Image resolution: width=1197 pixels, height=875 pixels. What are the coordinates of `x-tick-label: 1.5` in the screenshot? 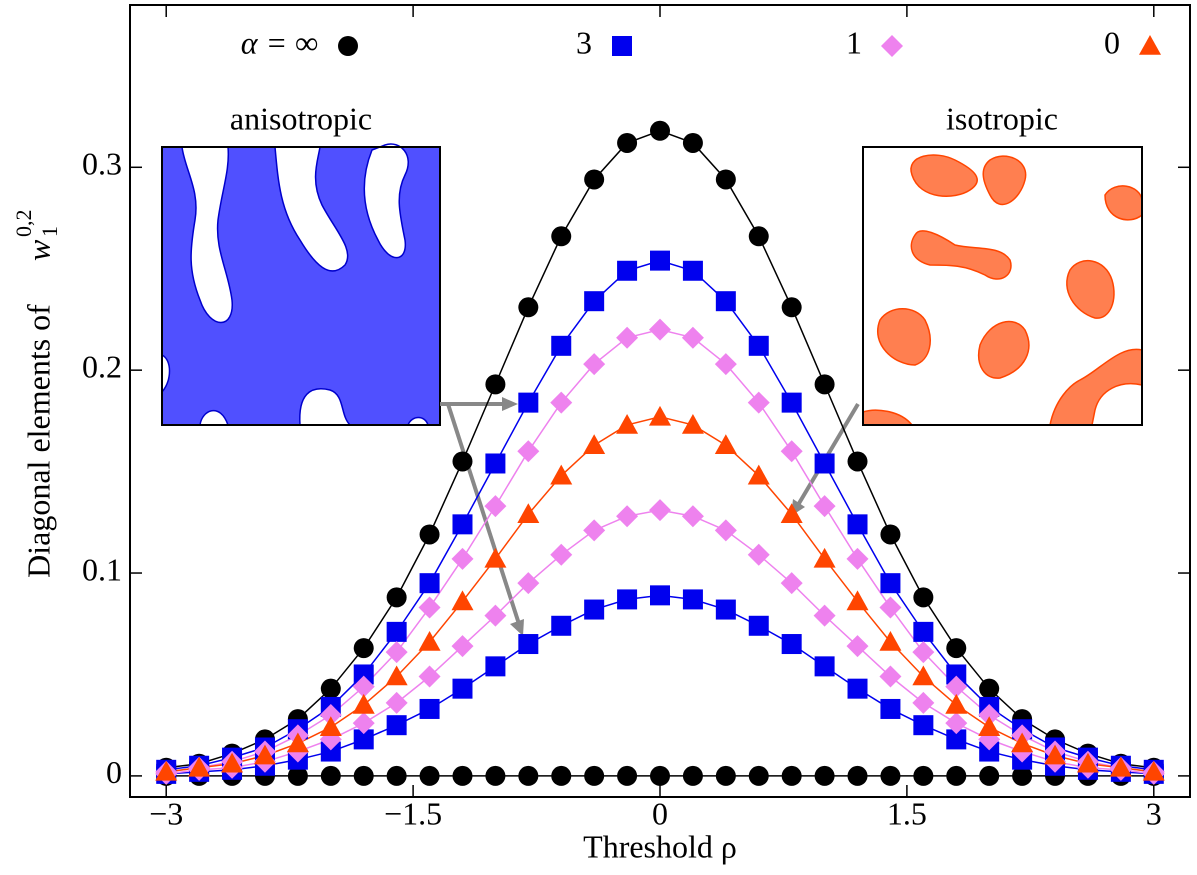 It's located at (907, 813).